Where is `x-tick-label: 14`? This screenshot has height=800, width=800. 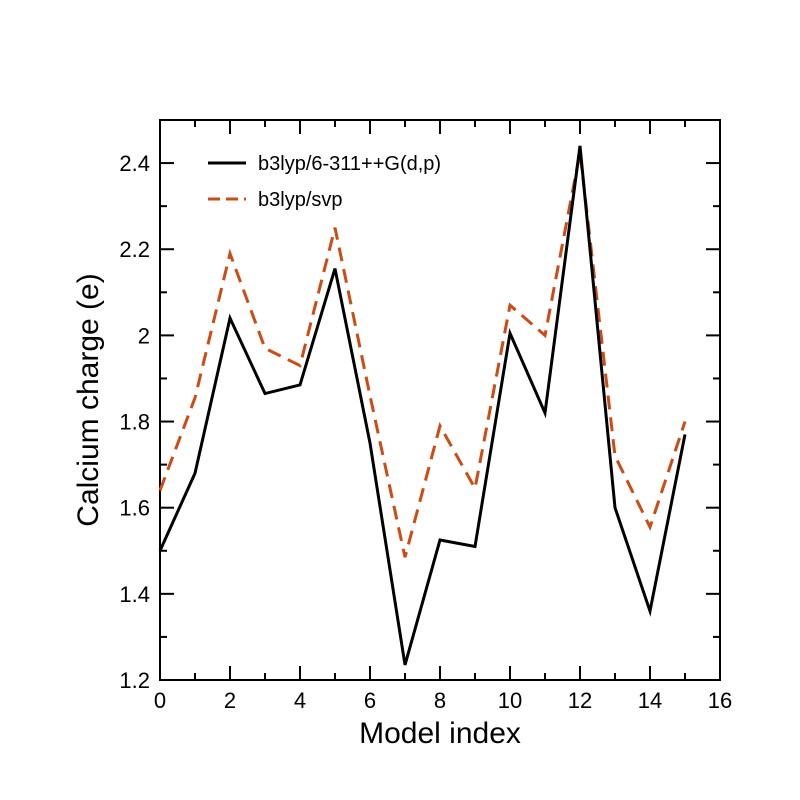
x-tick-label: 14 is located at coordinates (650, 700).